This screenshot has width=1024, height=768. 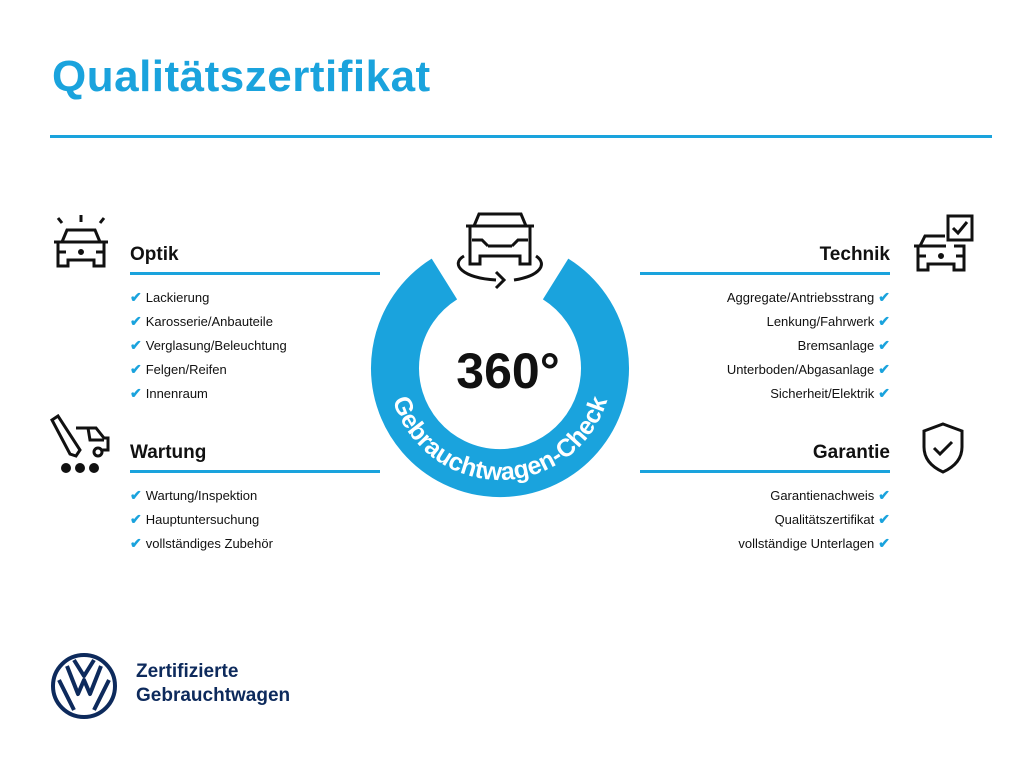 I want to click on title-divider, so click(x=521, y=136).